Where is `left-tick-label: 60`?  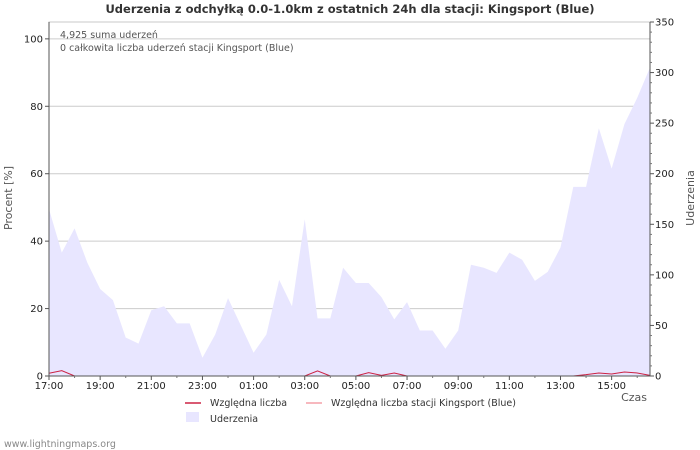 left-tick-label: 60 is located at coordinates (36, 174).